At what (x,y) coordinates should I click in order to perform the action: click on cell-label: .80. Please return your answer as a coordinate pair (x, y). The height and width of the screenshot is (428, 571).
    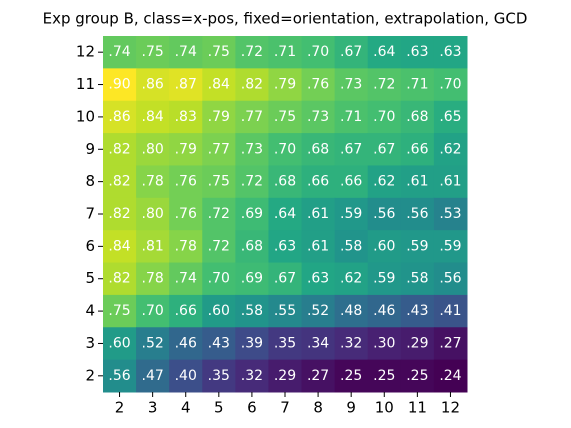
    Looking at the image, I should click on (153, 149).